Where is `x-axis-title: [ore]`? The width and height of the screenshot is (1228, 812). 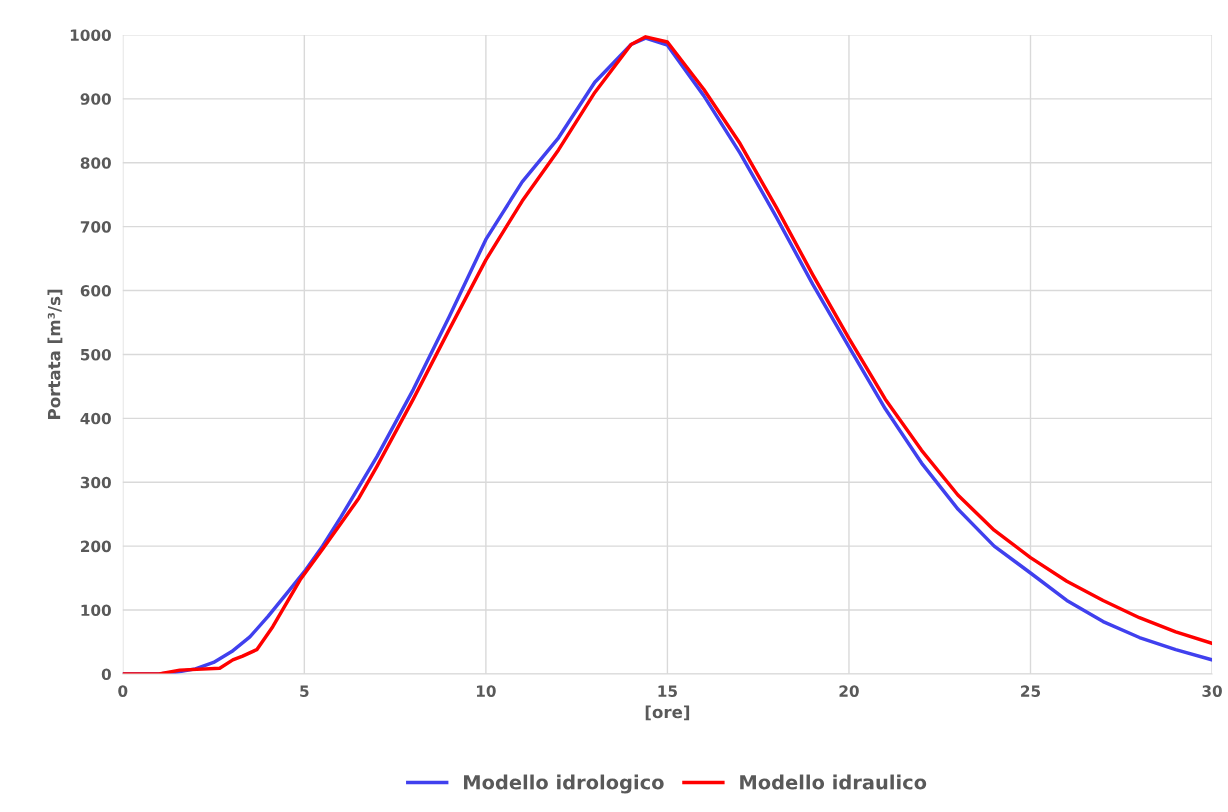 x-axis-title: [ore] is located at coordinates (667, 713).